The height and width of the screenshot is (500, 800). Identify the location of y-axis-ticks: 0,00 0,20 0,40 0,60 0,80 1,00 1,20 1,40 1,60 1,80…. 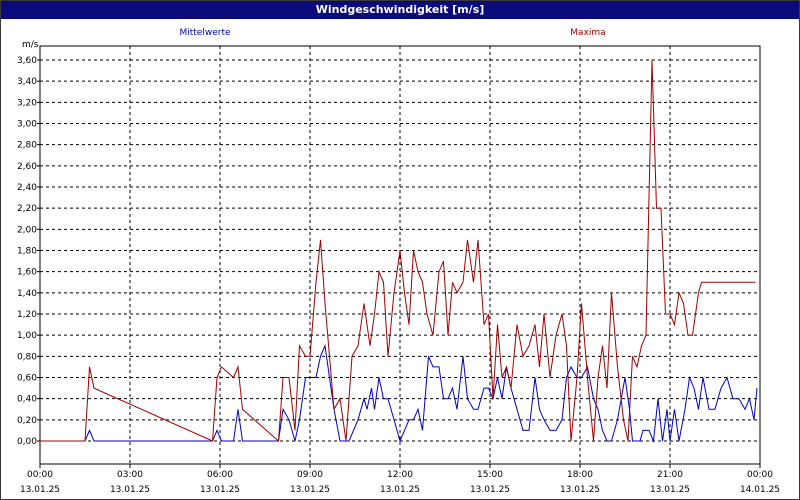
(28, 251).